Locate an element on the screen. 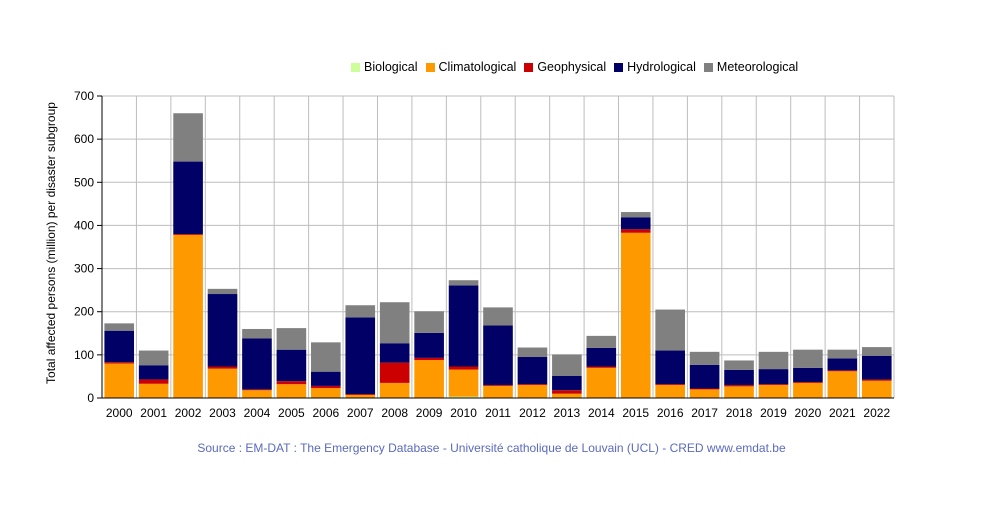 The height and width of the screenshot is (529, 983). y-tick-label: 400 is located at coordinates (84, 225).